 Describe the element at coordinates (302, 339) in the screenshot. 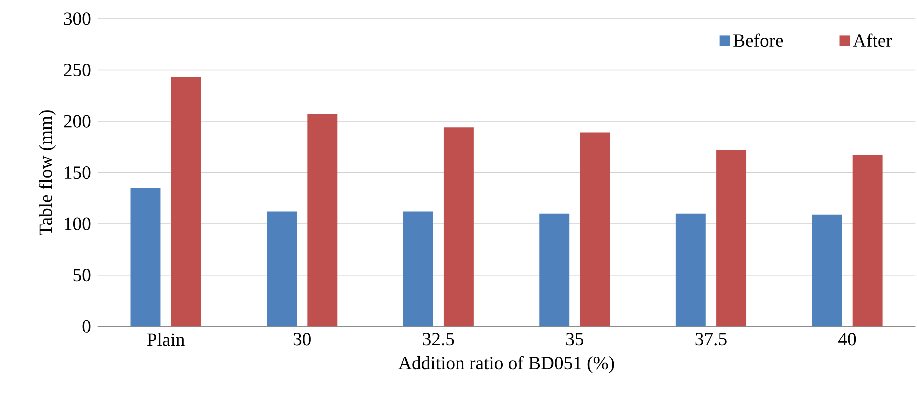

I see `x-tick-label: 30` at that location.